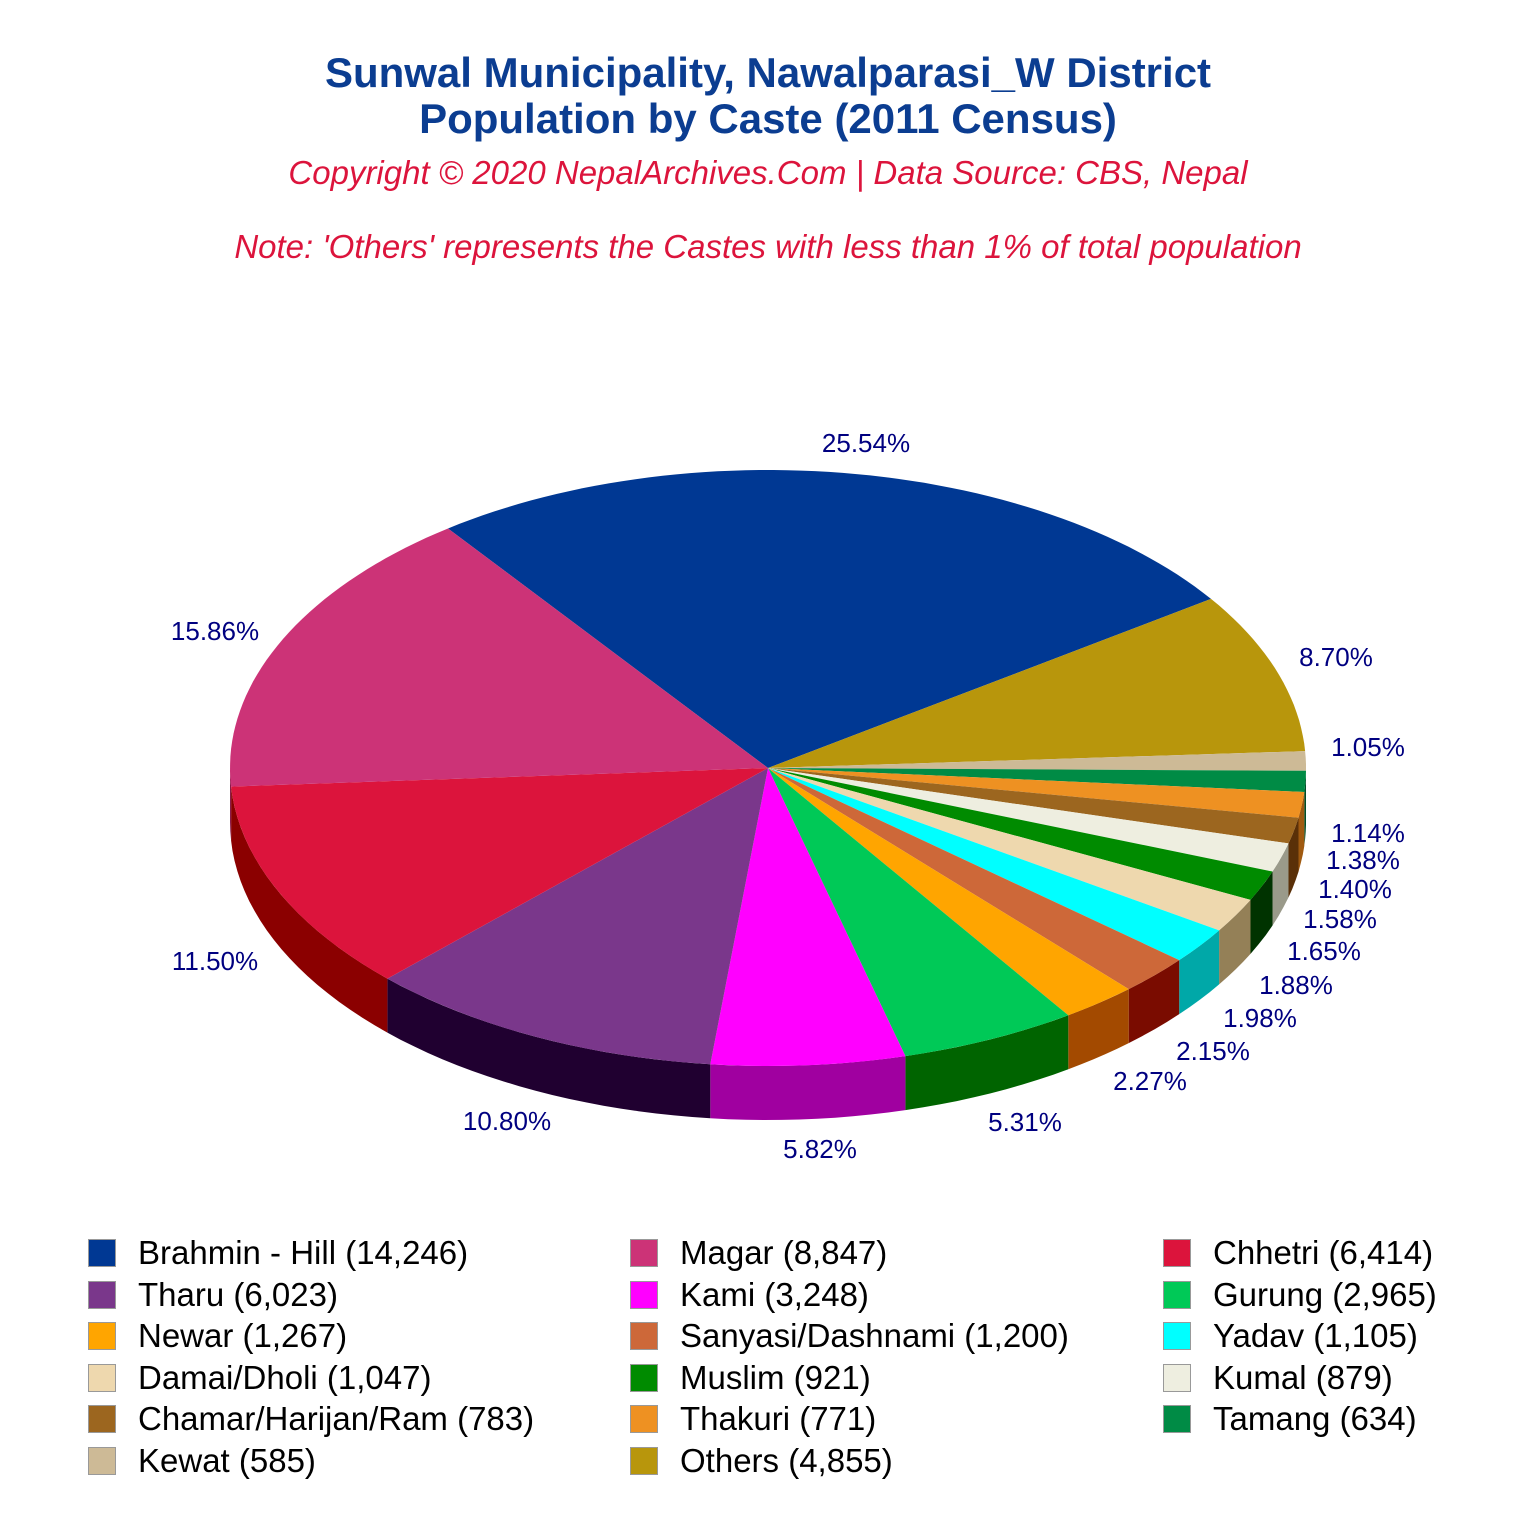  I want to click on legend-item: Sanyasi/Dashnami (1,200), so click(849, 1336).